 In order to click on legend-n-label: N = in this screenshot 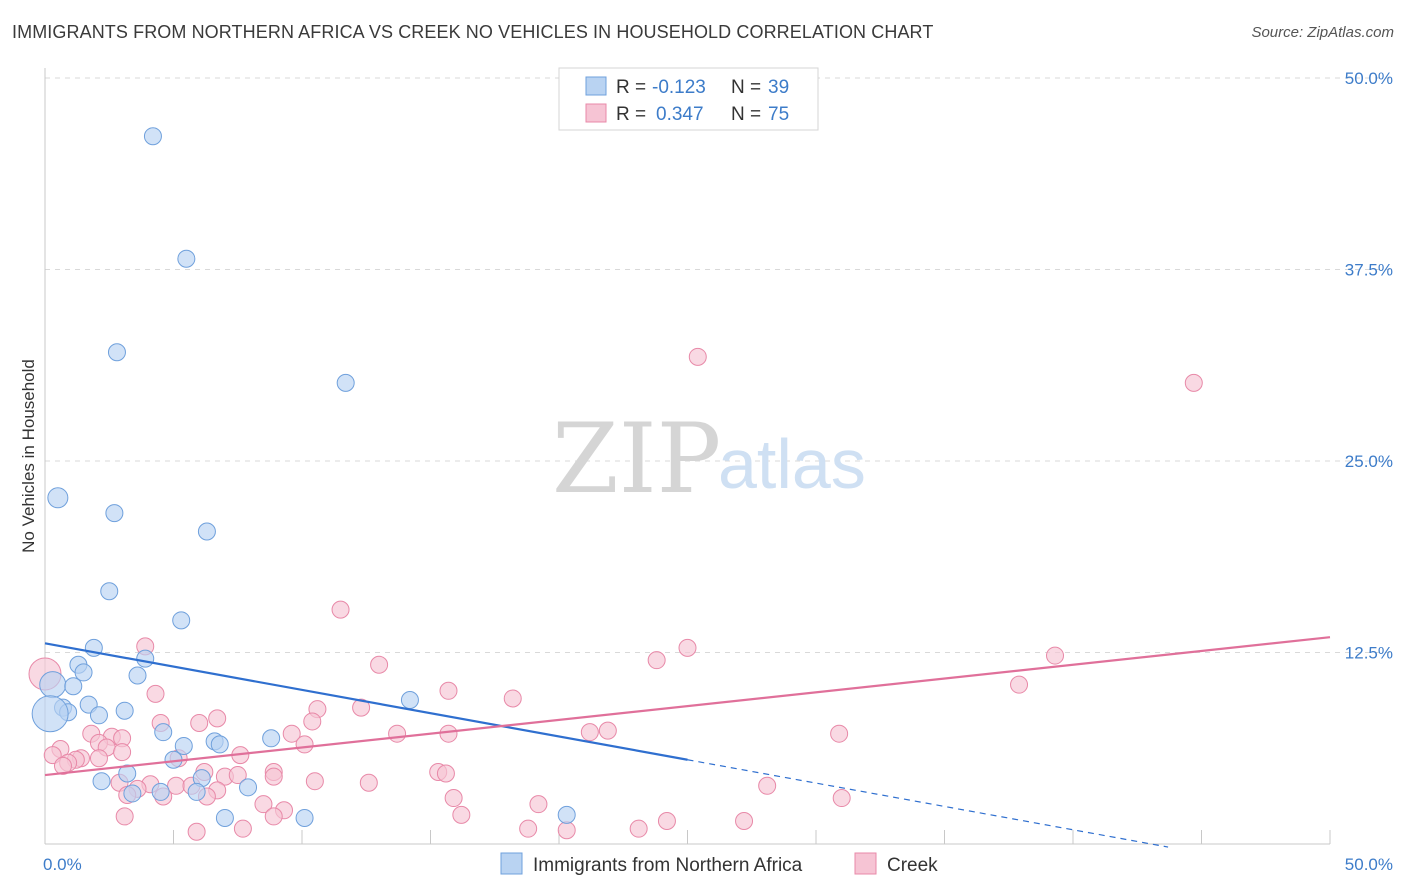, I will do `click(746, 87)`.